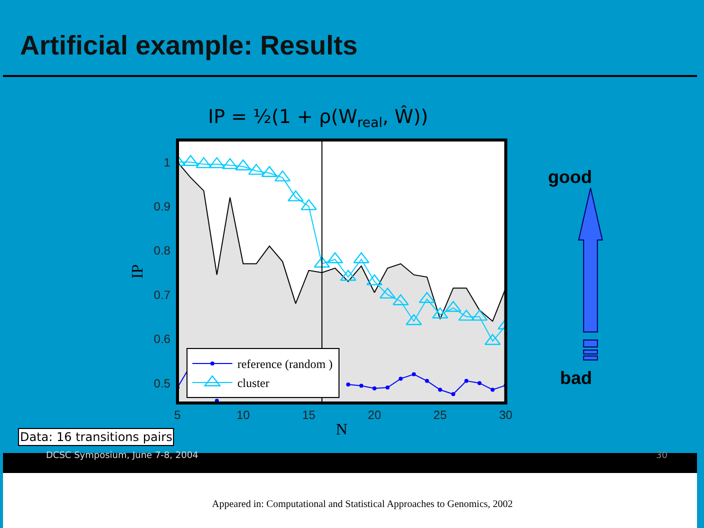  Describe the element at coordinates (576, 378) in the screenshot. I see `text: bad` at that location.